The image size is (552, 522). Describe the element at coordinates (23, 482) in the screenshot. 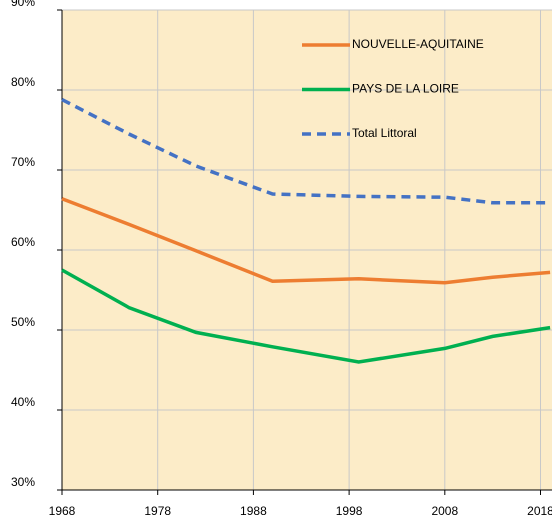

I see `y-tick-label: 30%` at that location.